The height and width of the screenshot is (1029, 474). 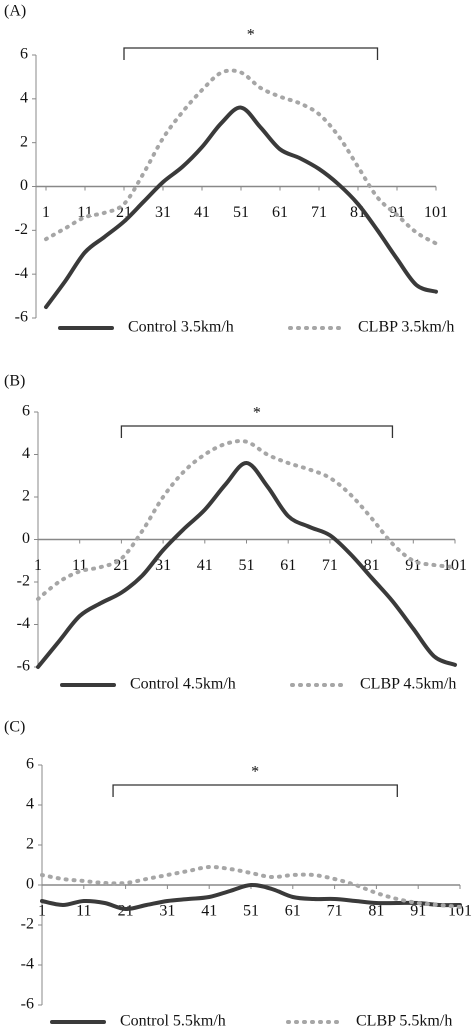 What do you see at coordinates (408, 684) in the screenshot?
I see `legend-label: CLBP 4.5km/h` at bounding box center [408, 684].